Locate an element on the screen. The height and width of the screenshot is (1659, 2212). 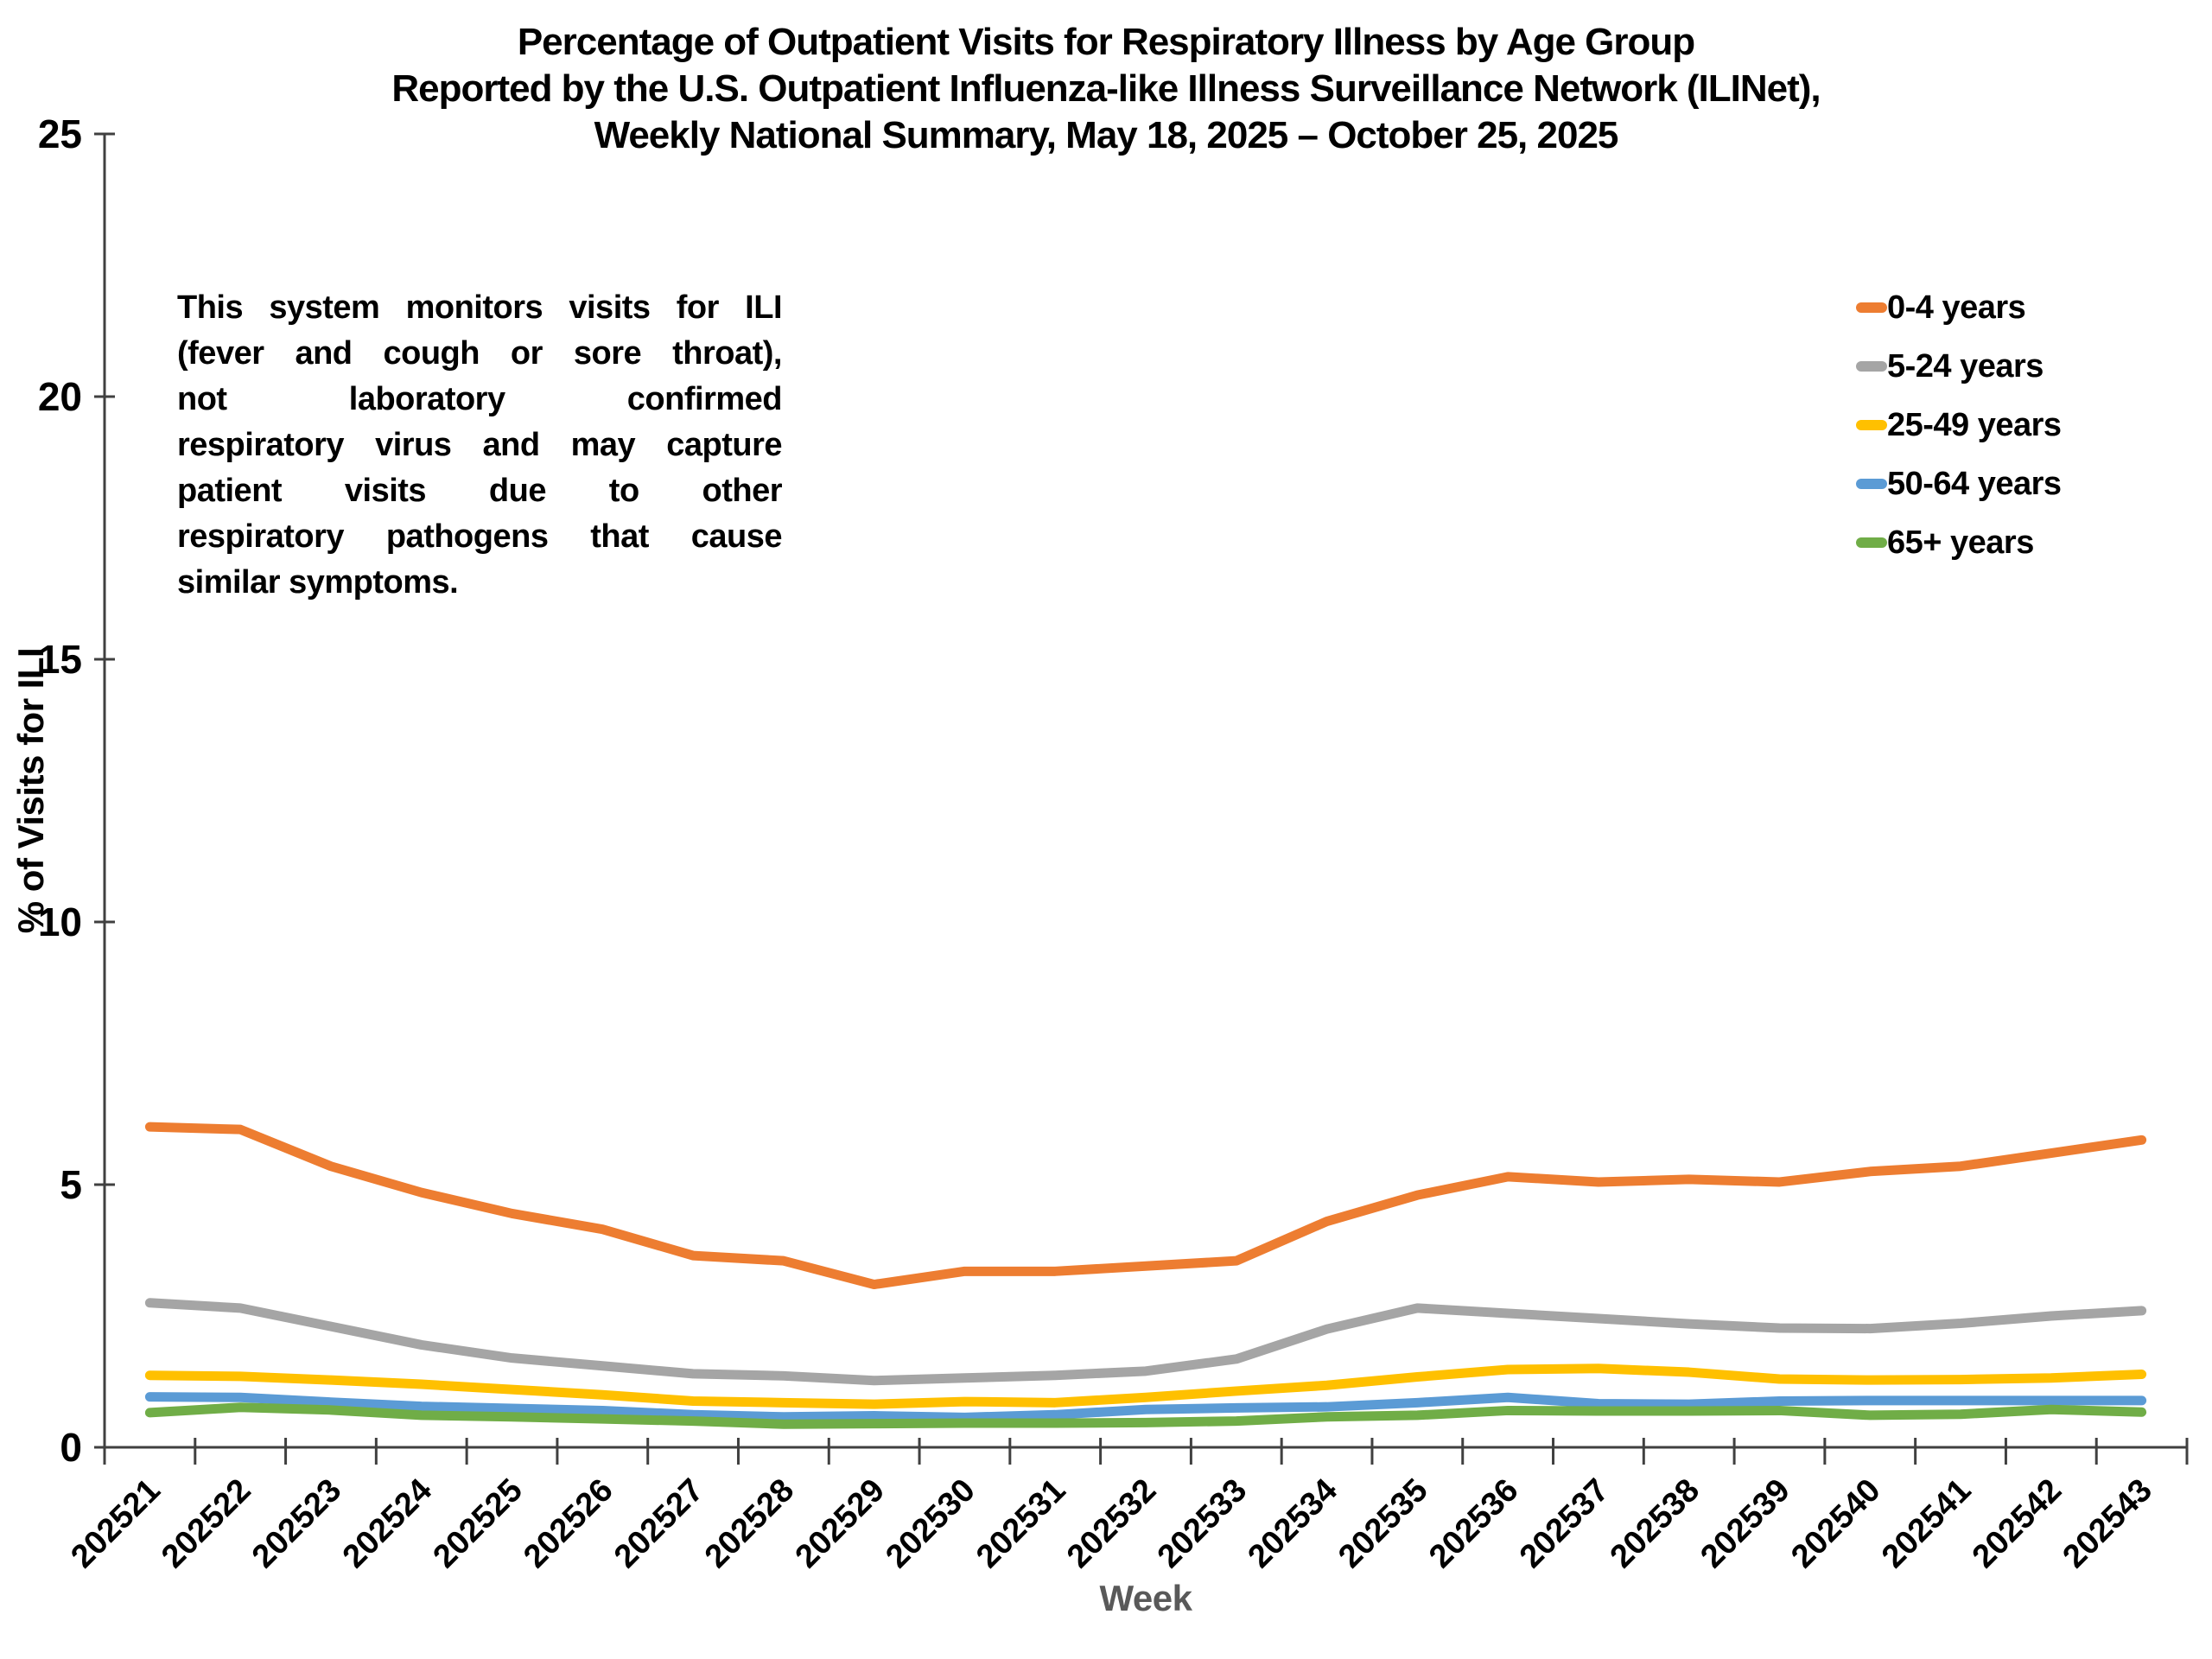
x-tick-label: 202539 is located at coordinates (1745, 1523).